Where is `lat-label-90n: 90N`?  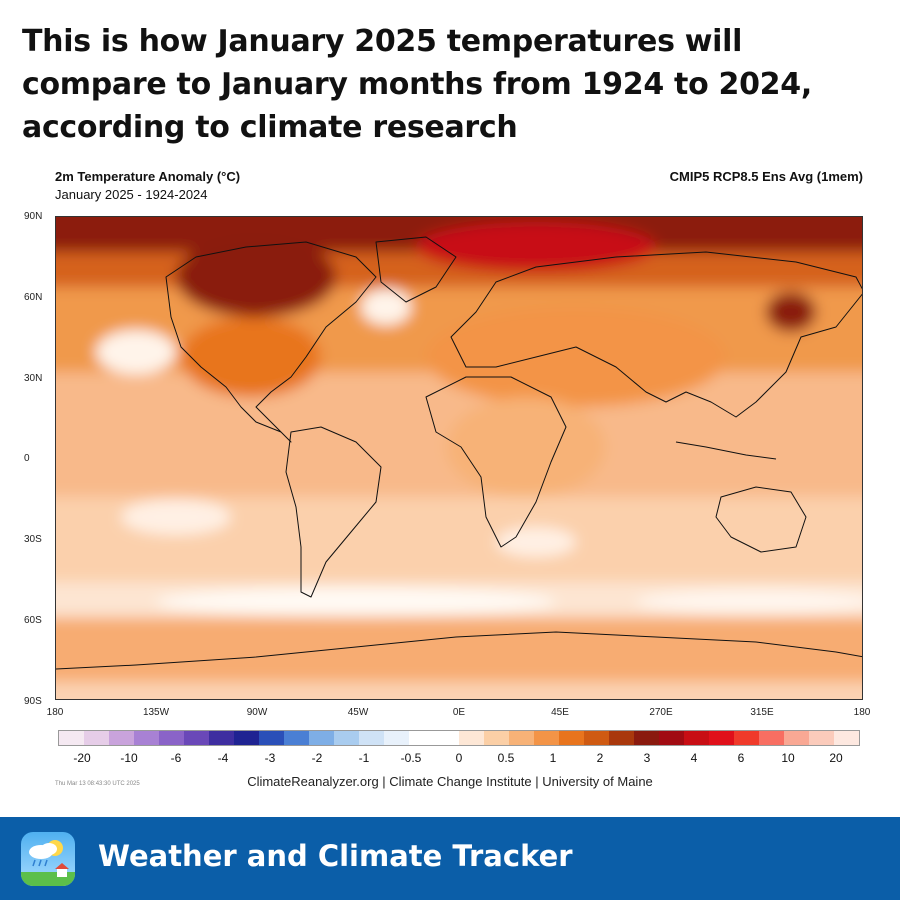
lat-label-90n: 90N is located at coordinates (33, 216).